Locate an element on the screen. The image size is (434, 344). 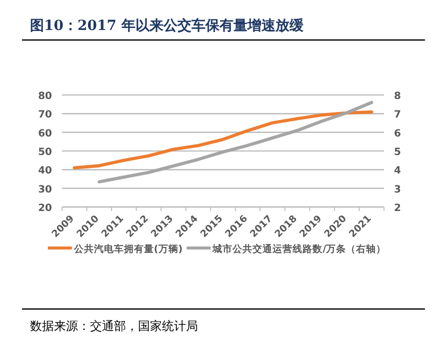
y-tick-label: 20 is located at coordinates (45, 208).